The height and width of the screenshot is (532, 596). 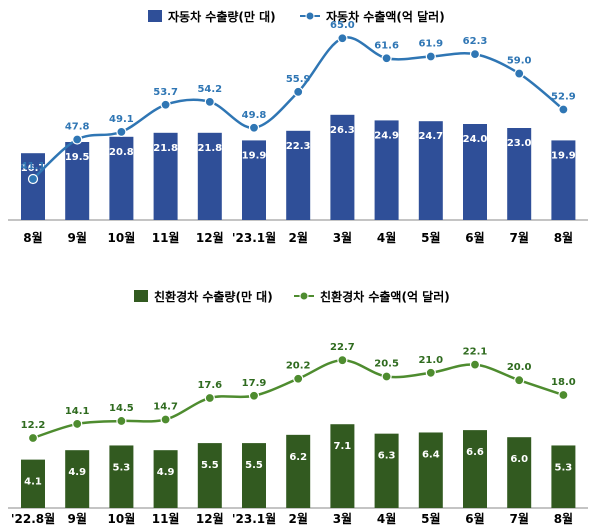 What do you see at coordinates (563, 382) in the screenshot?
I see `line-value-label: 18.0` at bounding box center [563, 382].